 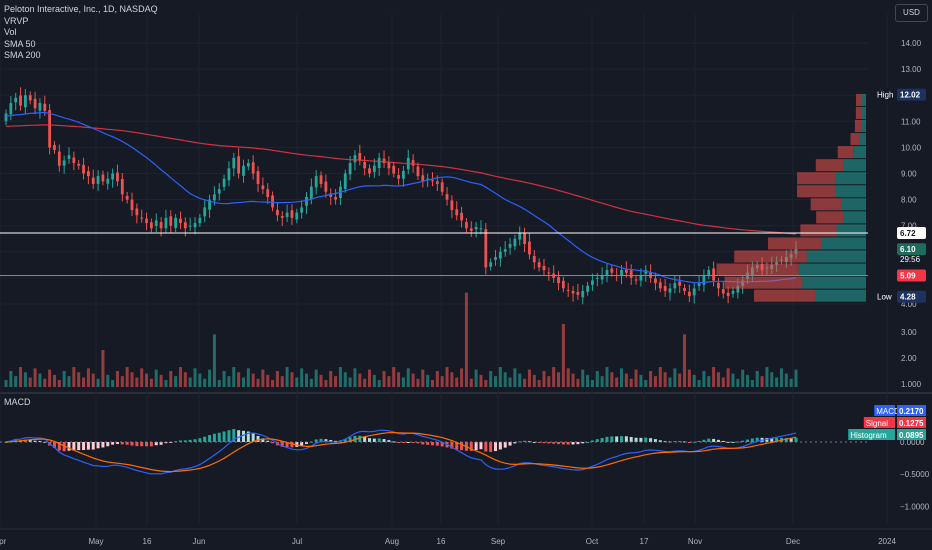 What do you see at coordinates (392, 541) in the screenshot?
I see `time-tick-label: Aug` at bounding box center [392, 541].